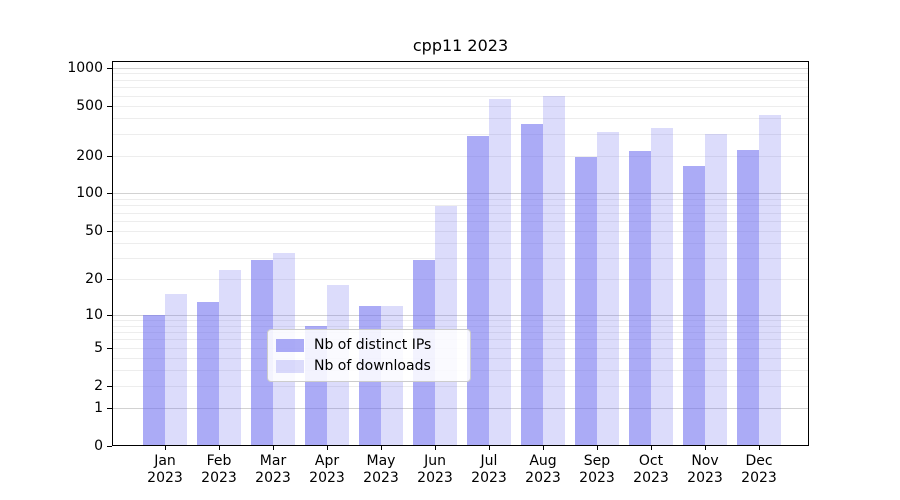  I want to click on x-tick-label: Mar 2023, so click(273, 470).